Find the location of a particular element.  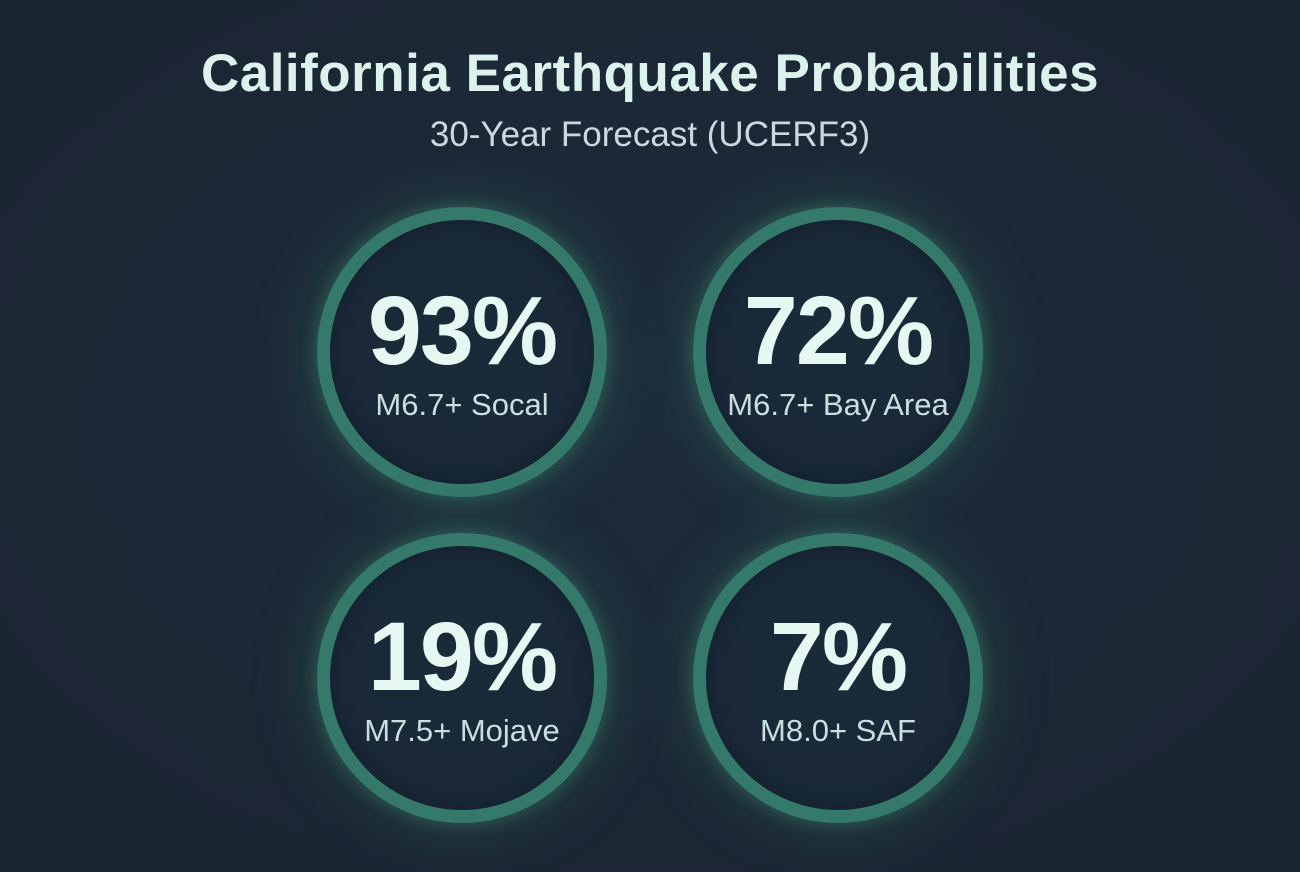

stat-circle-socal: 93% M6.7+ Socal is located at coordinates (462, 351).